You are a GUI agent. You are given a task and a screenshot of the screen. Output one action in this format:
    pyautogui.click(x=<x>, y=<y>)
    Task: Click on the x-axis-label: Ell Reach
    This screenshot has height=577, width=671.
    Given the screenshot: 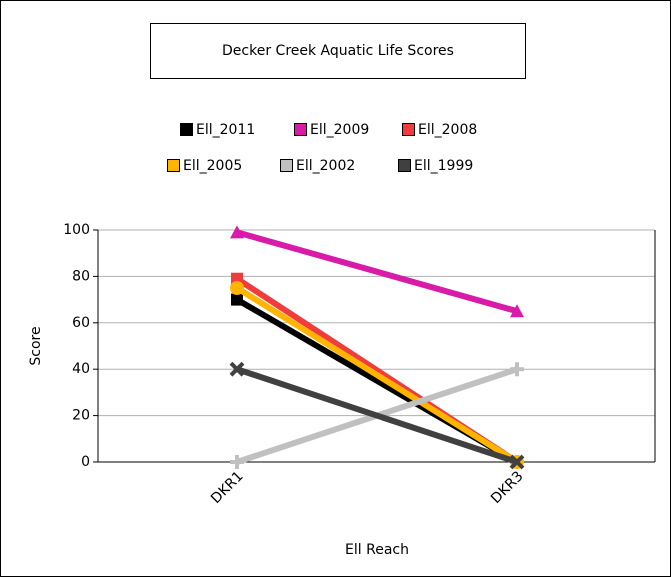 What is the action you would take?
    pyautogui.click(x=377, y=550)
    